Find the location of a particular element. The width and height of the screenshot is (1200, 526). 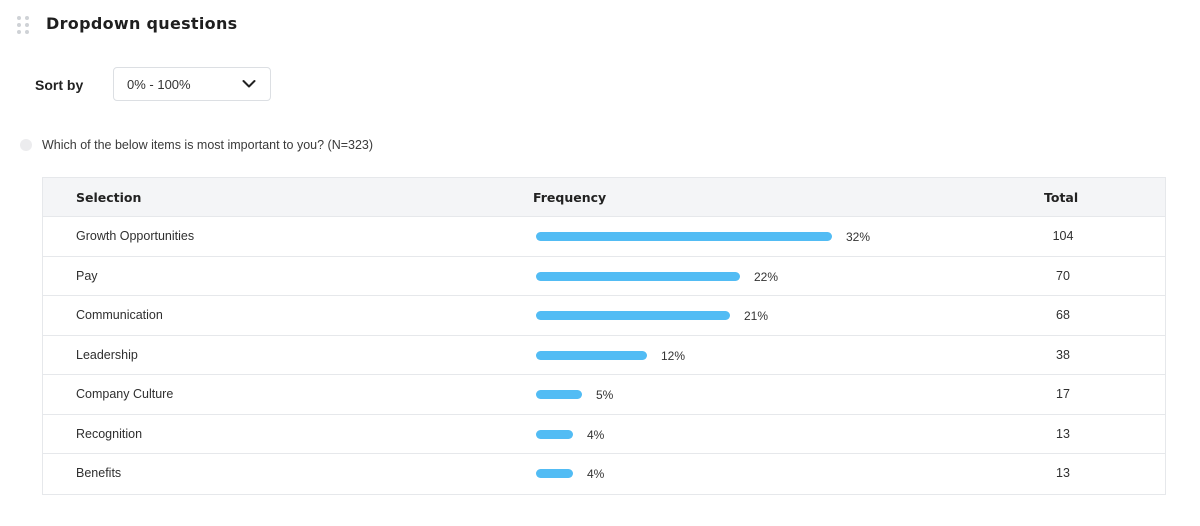

total-cell: 70 is located at coordinates (1063, 275).